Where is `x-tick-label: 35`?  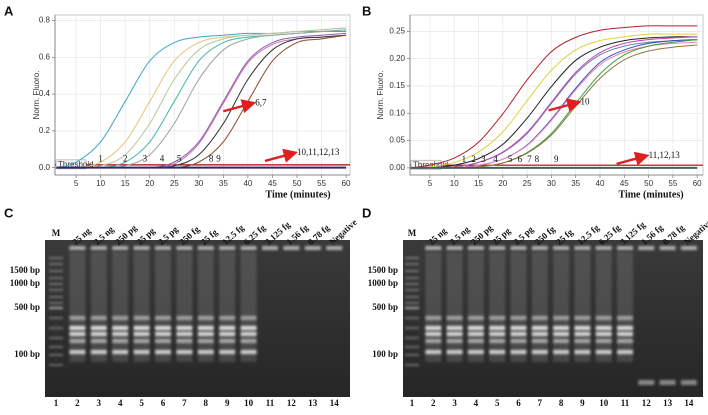 x-tick-label: 35 is located at coordinates (575, 183).